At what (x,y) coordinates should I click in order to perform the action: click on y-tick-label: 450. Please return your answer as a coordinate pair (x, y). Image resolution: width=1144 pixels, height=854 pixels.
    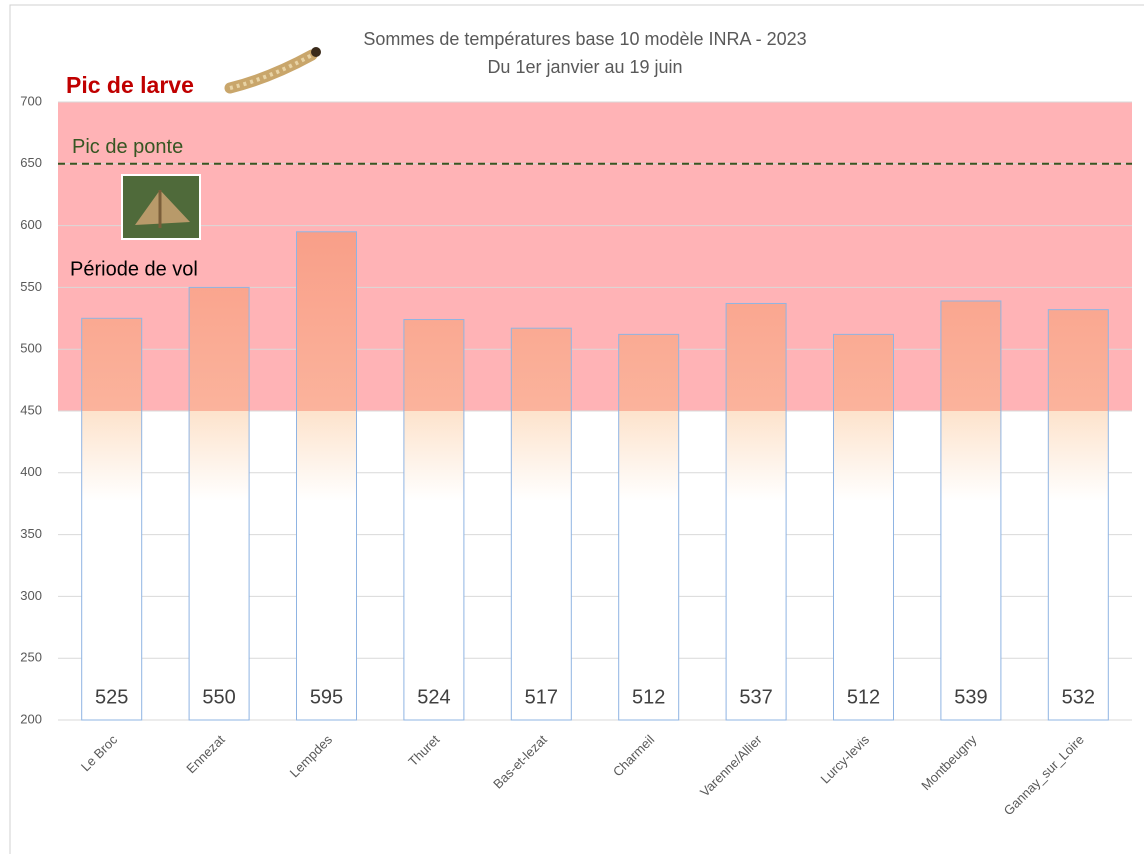
    Looking at the image, I should click on (31, 409).